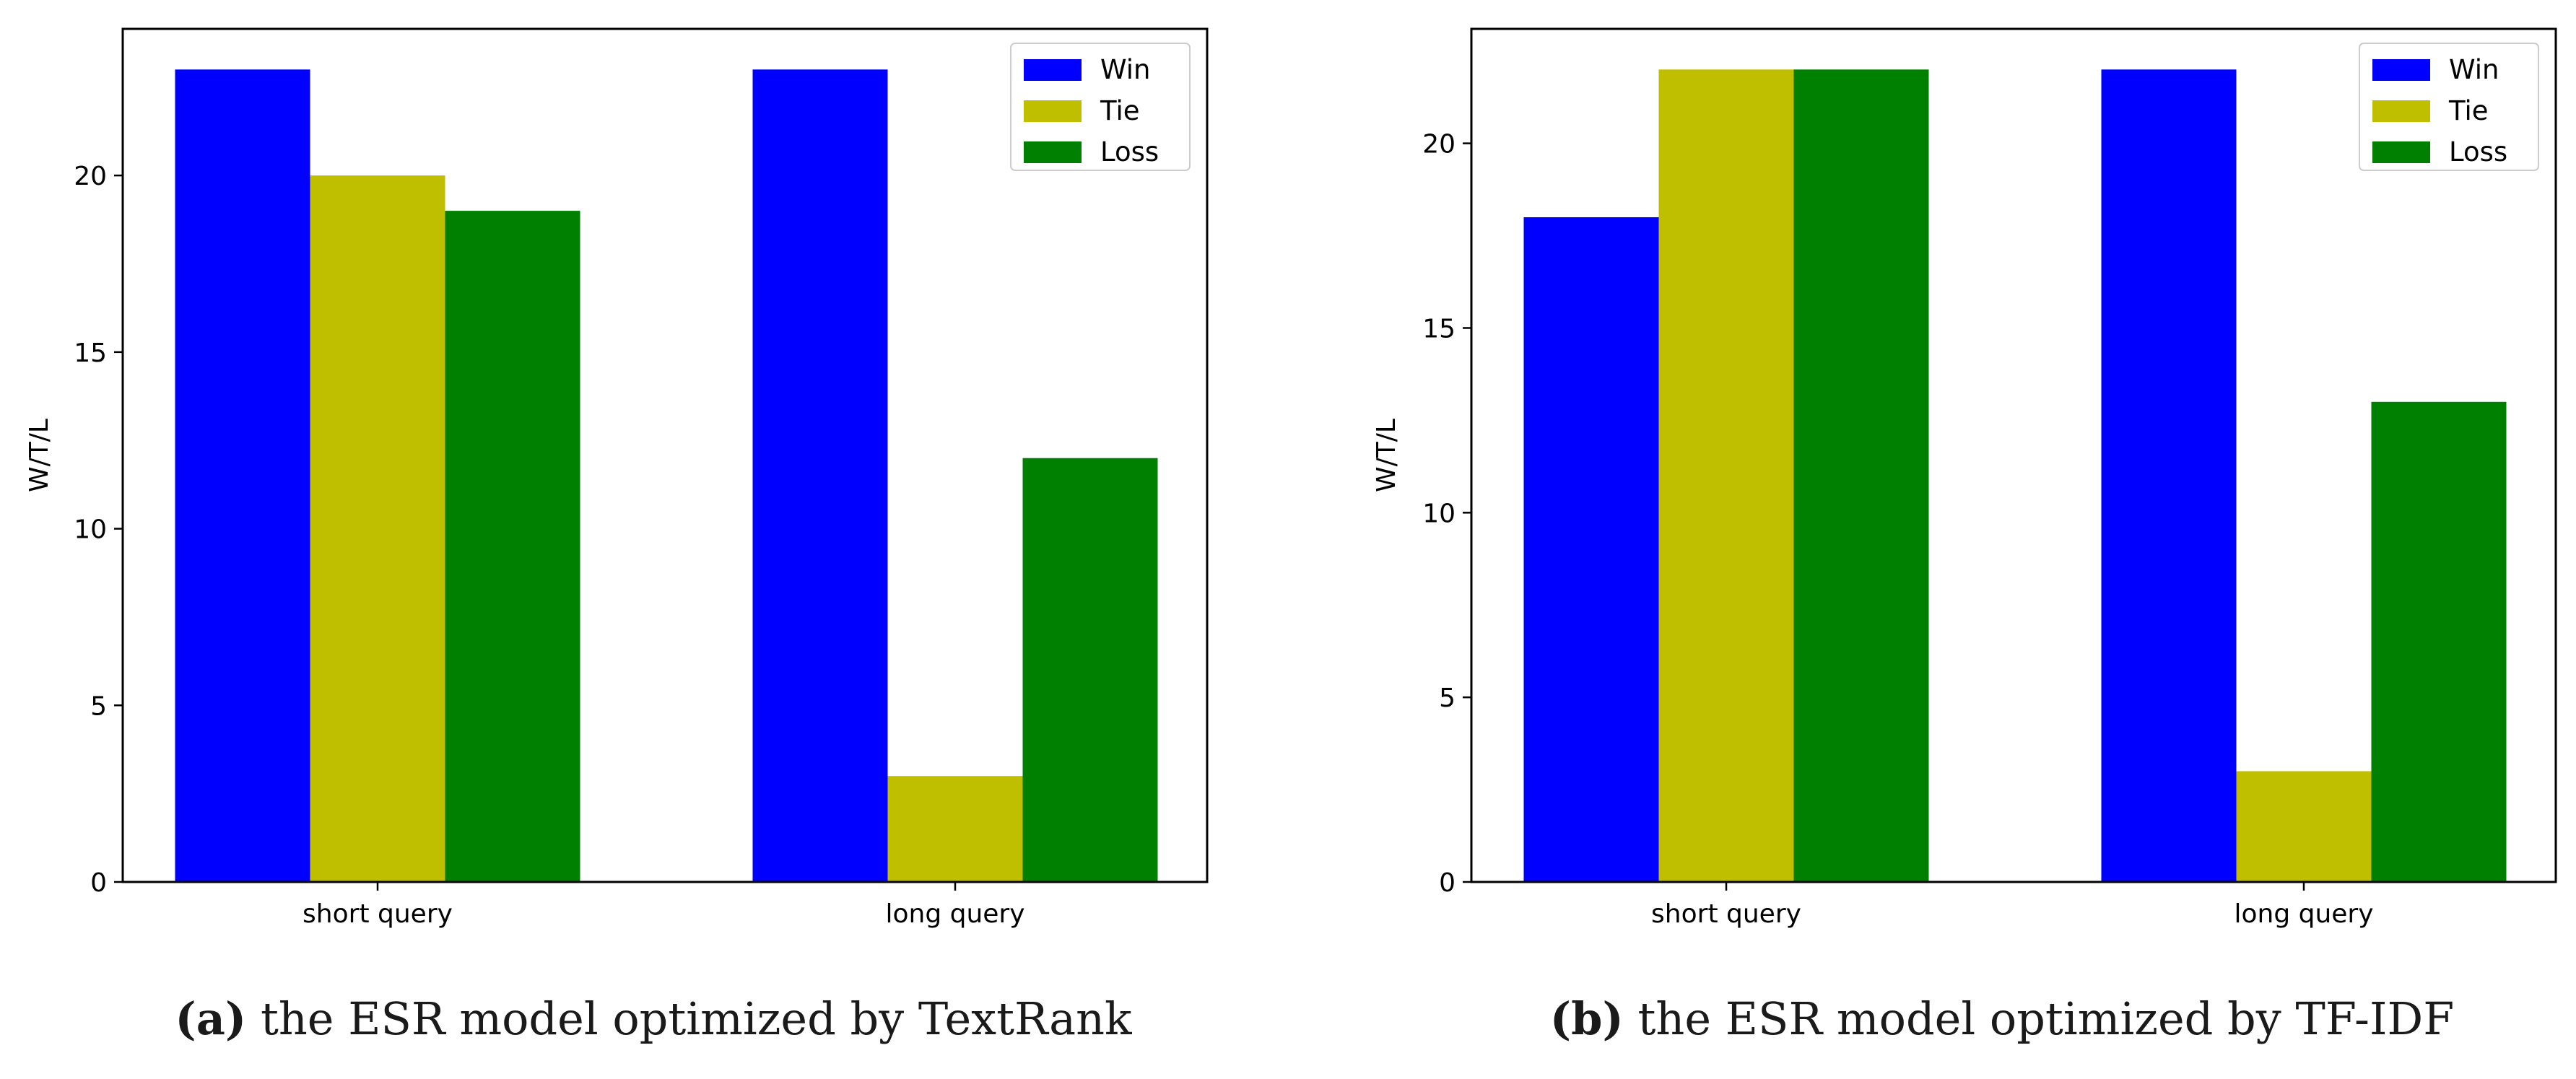 This screenshot has width=2576, height=1079. I want to click on caption-a-text: the ESR model optimized by TextRank, so click(689, 1018).